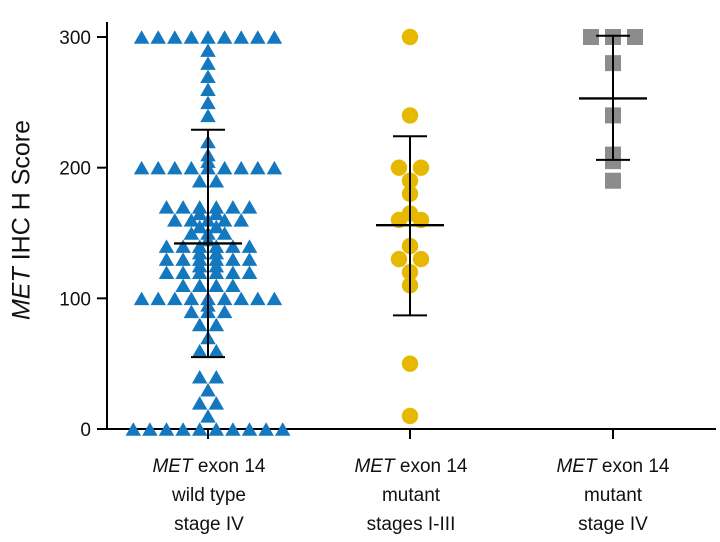 This screenshot has height=542, width=720. Describe the element at coordinates (209, 466) in the screenshot. I see `x-category-1-line-1: MET exon 14` at that location.